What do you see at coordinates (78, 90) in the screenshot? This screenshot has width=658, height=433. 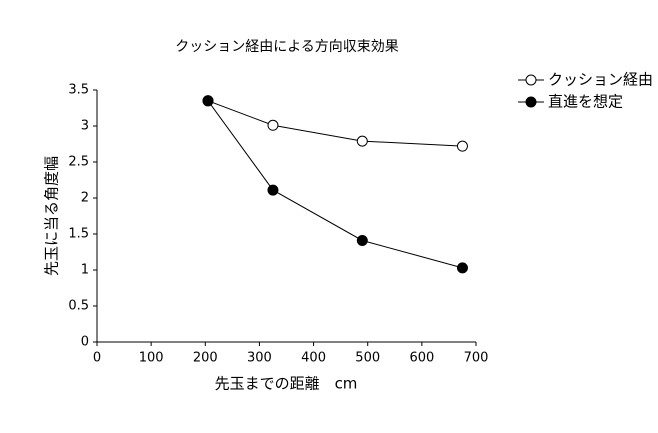 I see `y-tick-label: 3.5` at bounding box center [78, 90].